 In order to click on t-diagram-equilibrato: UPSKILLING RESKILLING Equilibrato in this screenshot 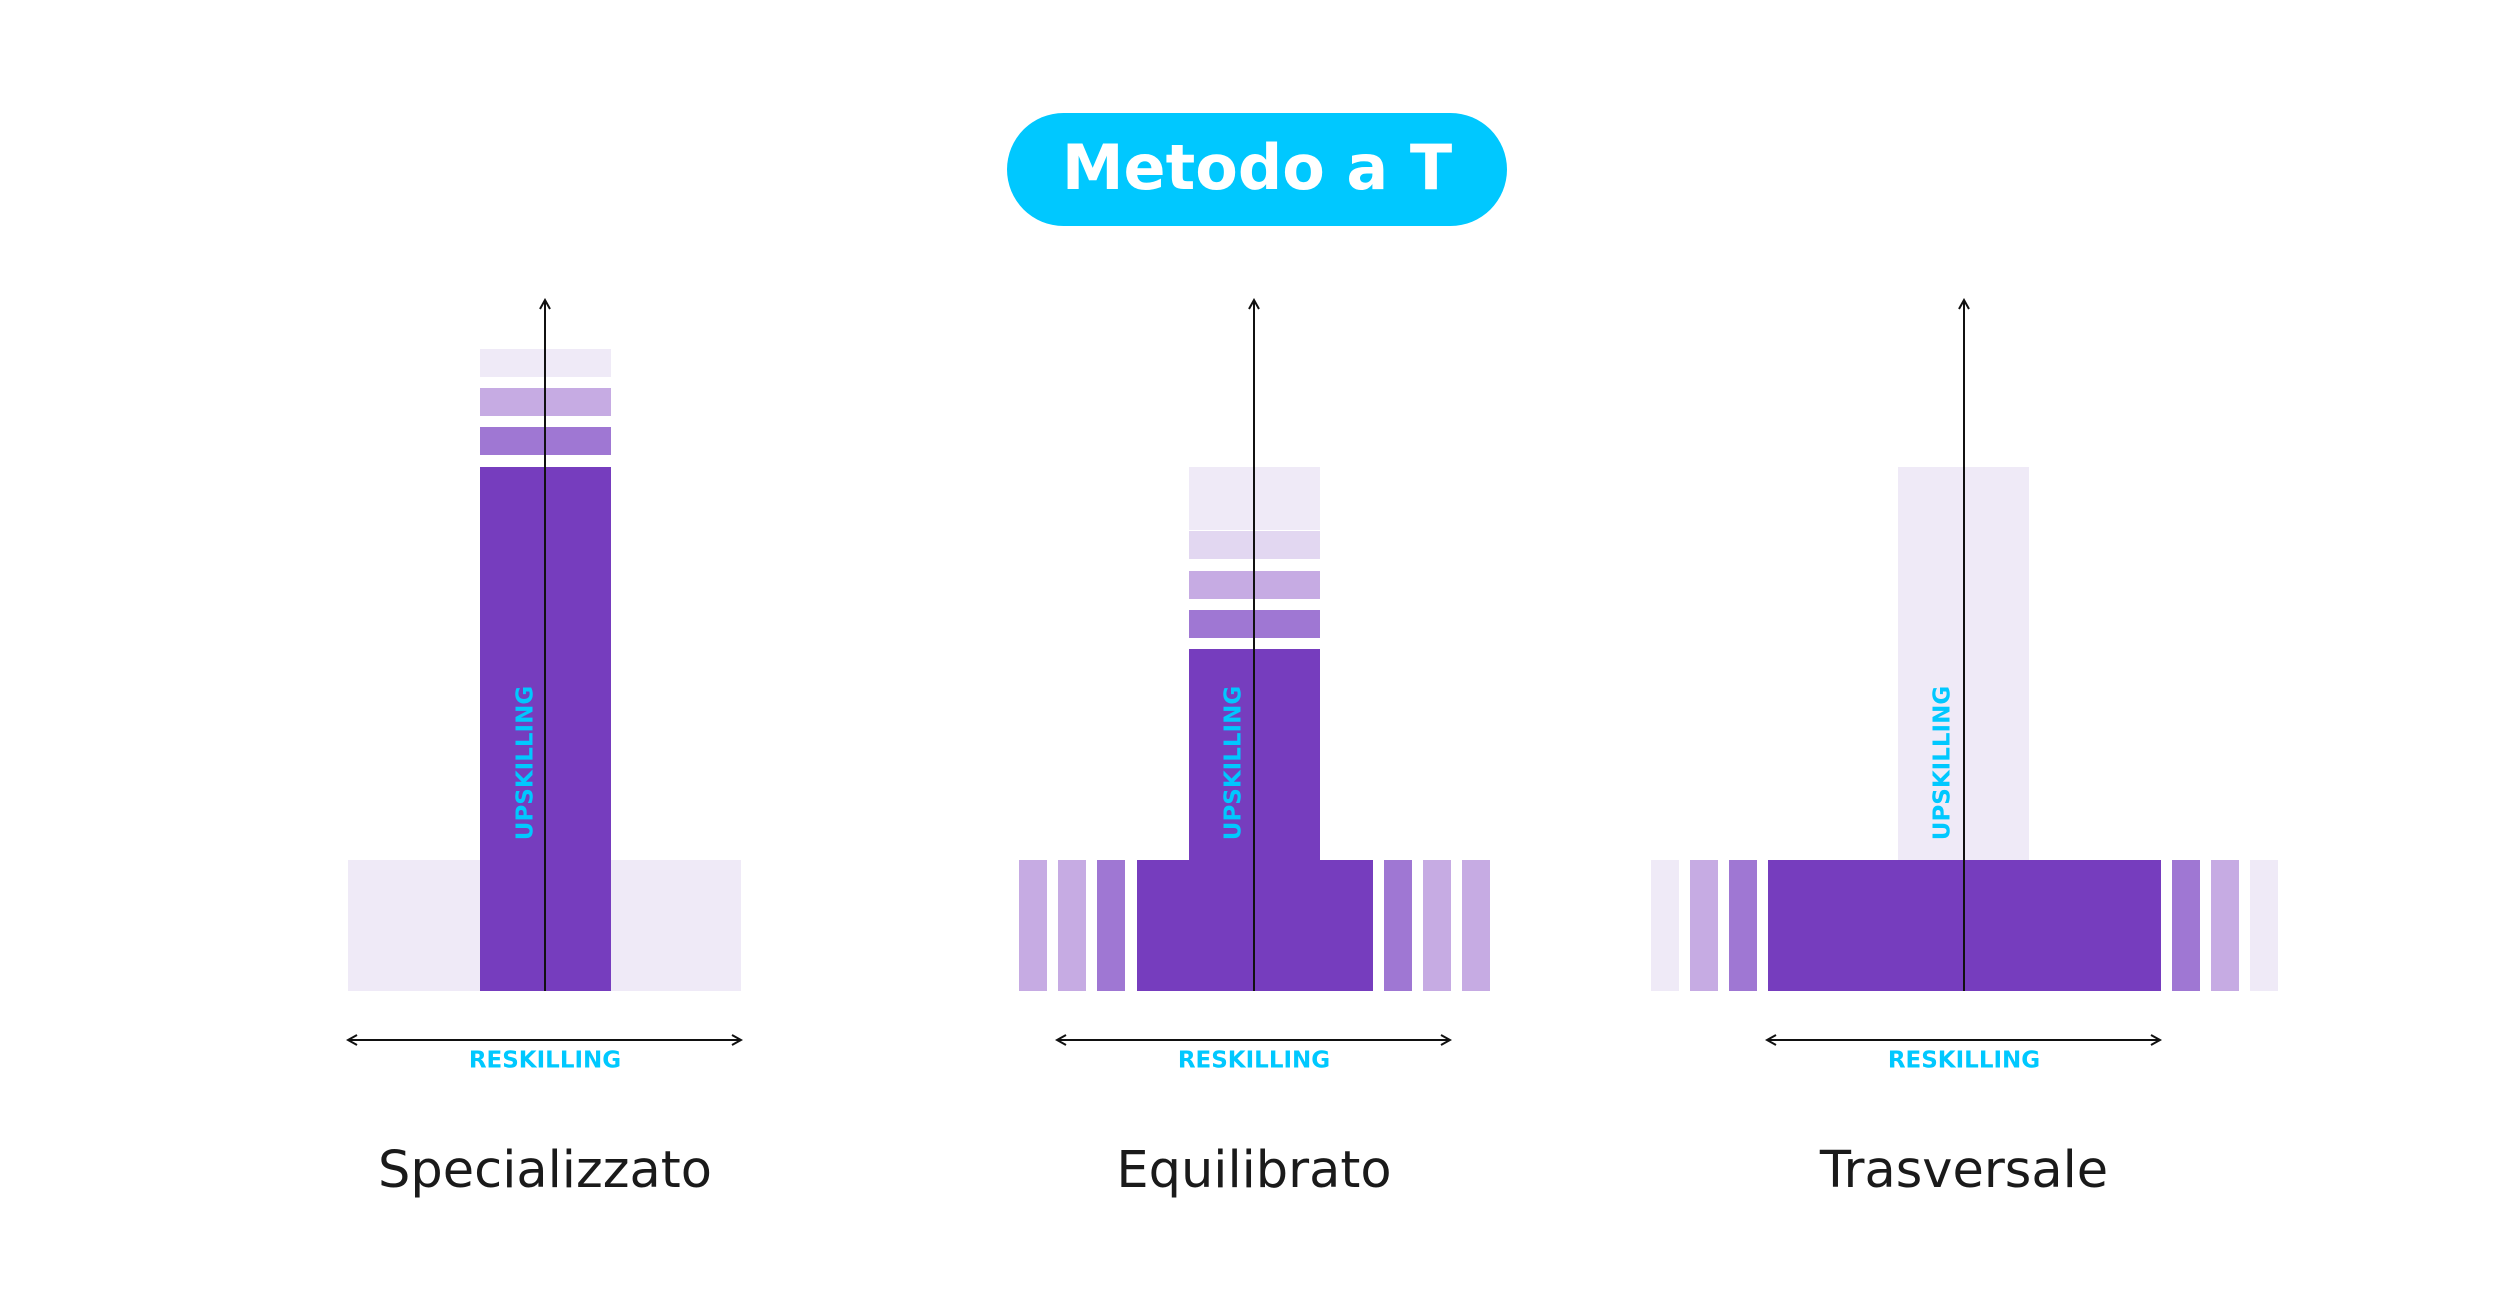, I will do `click(1254, 750)`.